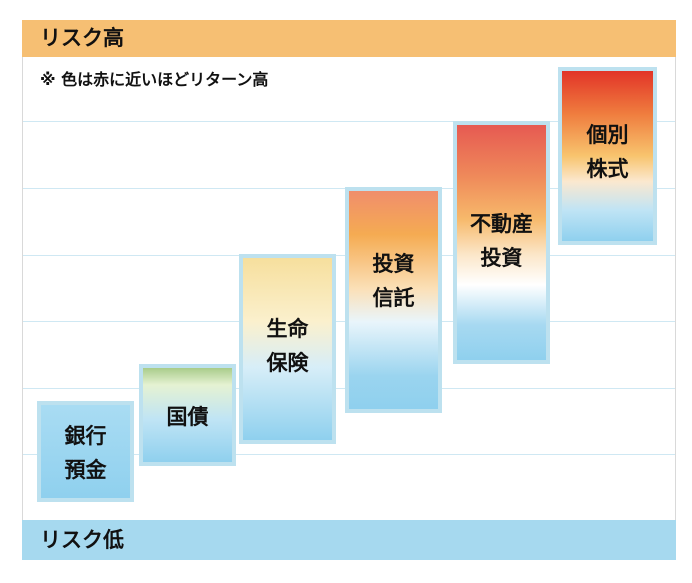 The width and height of the screenshot is (692, 583). I want to click on step-investment-trust: 投資 信託, so click(393, 300).